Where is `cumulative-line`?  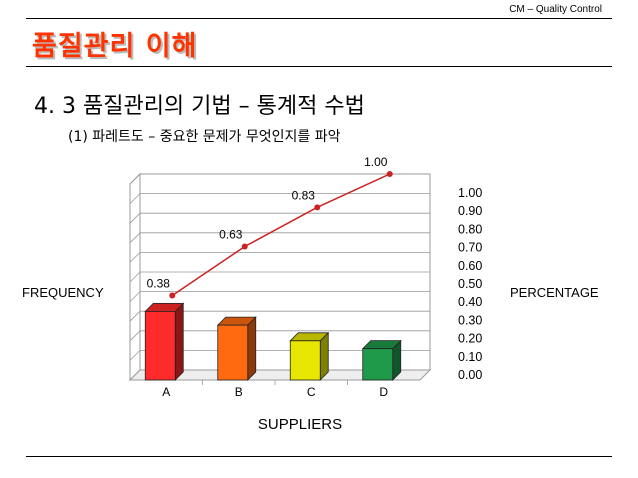
cumulative-line is located at coordinates (281, 235).